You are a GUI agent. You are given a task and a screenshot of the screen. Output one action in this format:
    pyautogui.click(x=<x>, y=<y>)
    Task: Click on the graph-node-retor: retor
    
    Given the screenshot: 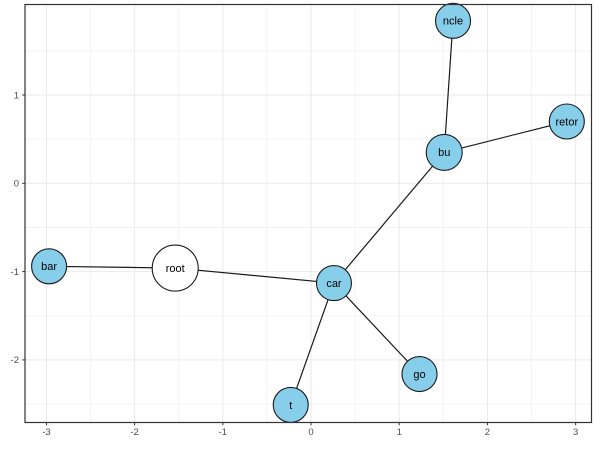 What is the action you would take?
    pyautogui.click(x=566, y=121)
    